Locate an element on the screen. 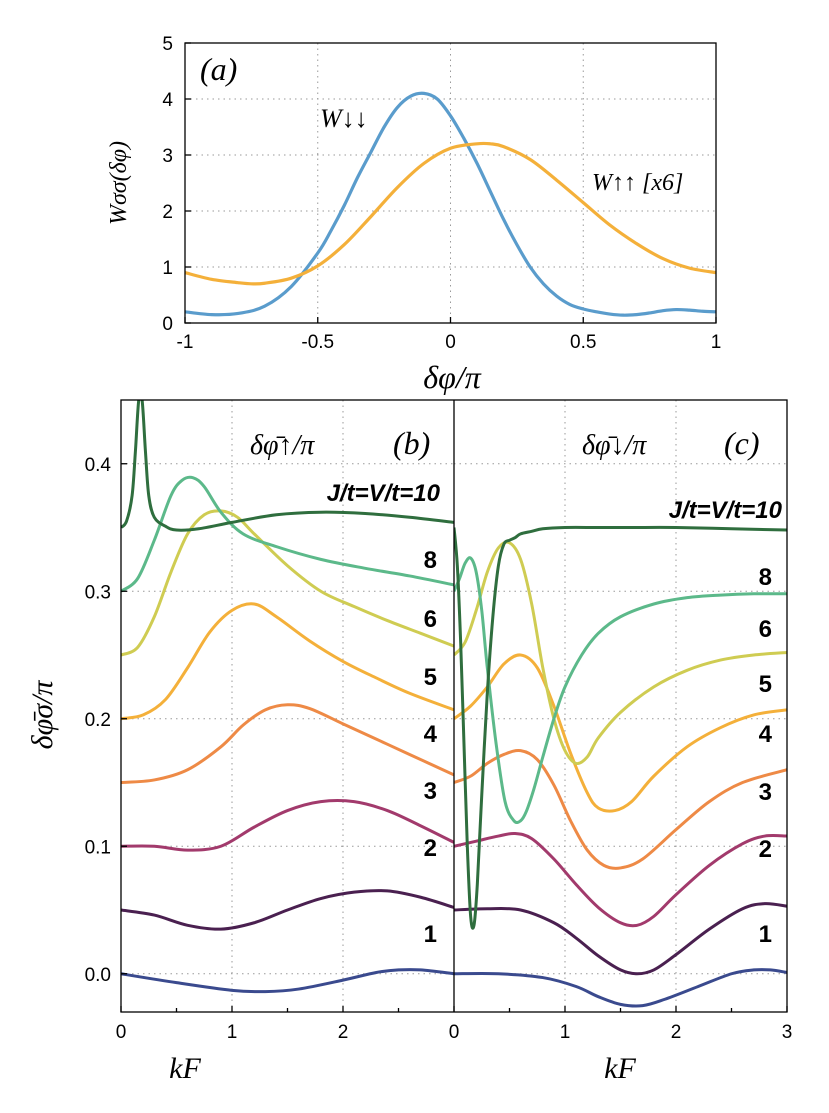 Image resolution: width=829 pixels, height=1113 pixels. series-a is located at coordinates (450, 204).